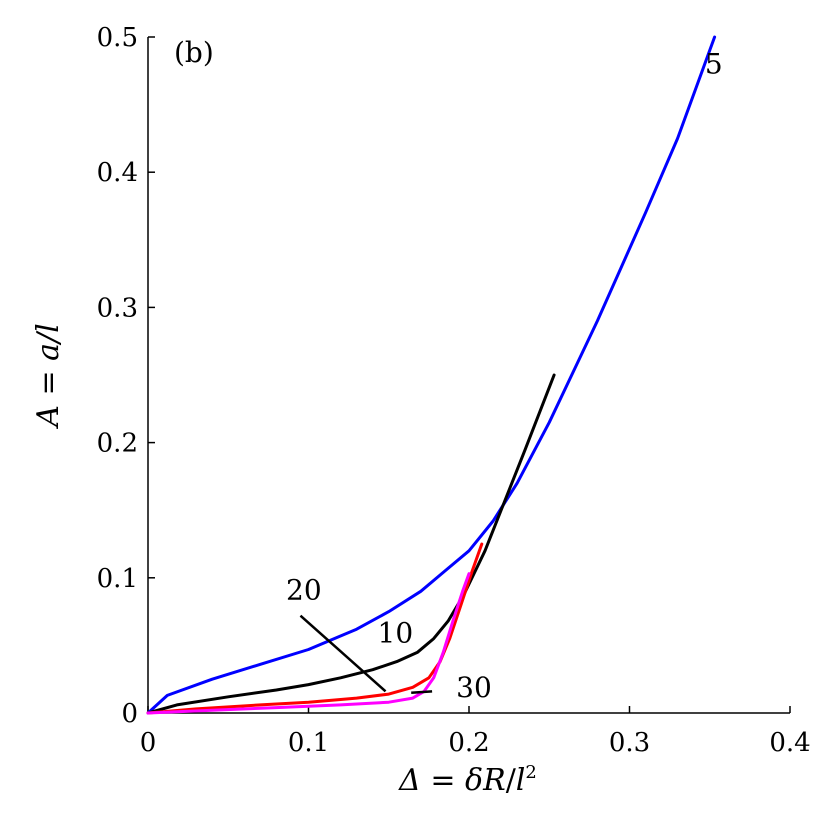  Describe the element at coordinates (117, 308) in the screenshot. I see `y-tick-label: 0.3` at that location.